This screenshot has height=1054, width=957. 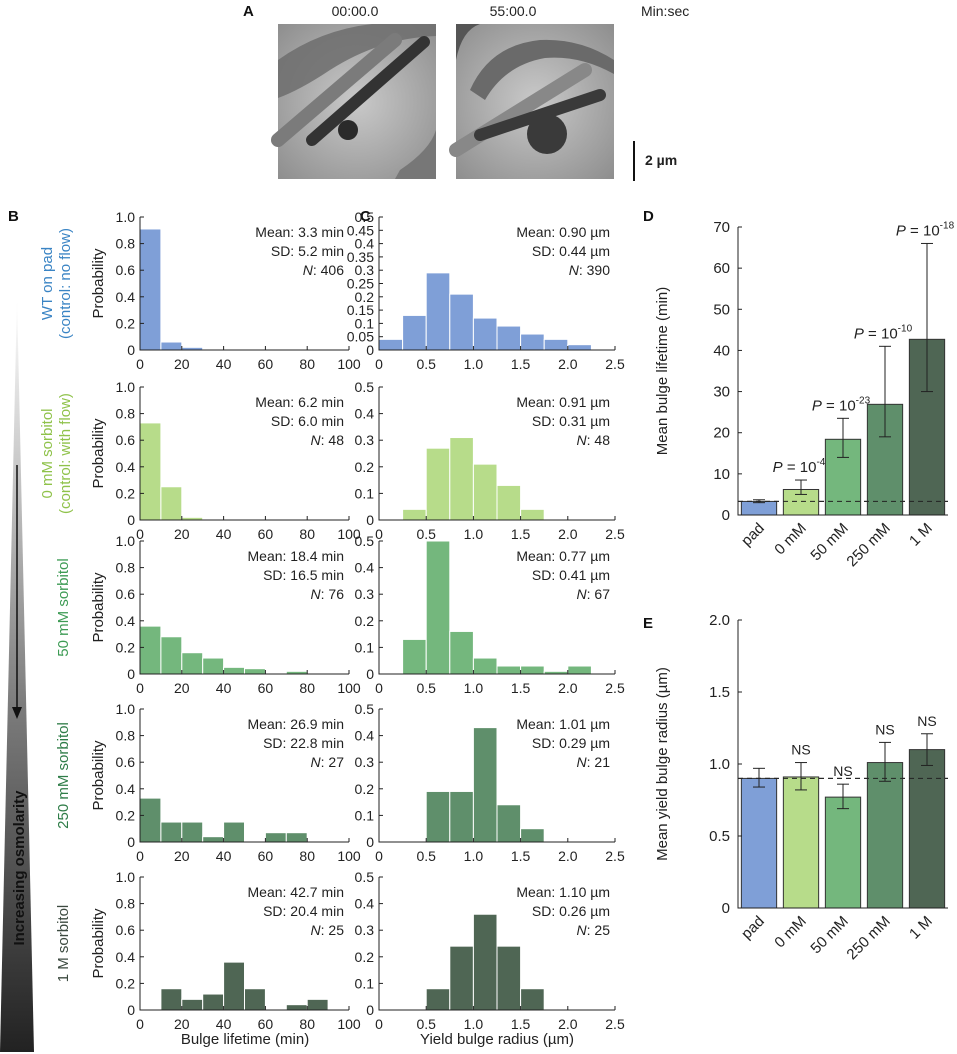 I want to click on c-1-ytick-label: 0, so click(x=370, y=520).